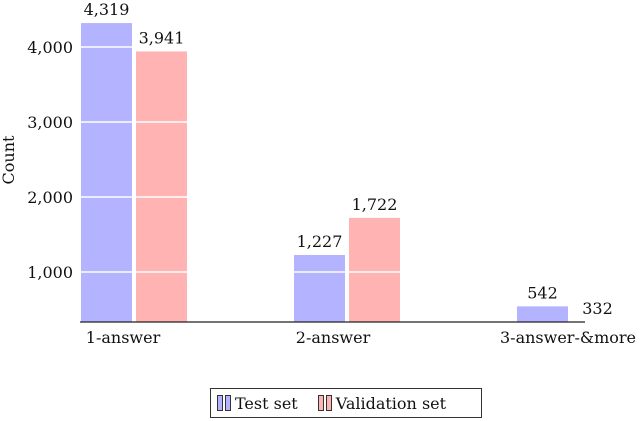 Image resolution: width=640 pixels, height=421 pixels. I want to click on y-tick-label: 4,000, so click(50, 47).